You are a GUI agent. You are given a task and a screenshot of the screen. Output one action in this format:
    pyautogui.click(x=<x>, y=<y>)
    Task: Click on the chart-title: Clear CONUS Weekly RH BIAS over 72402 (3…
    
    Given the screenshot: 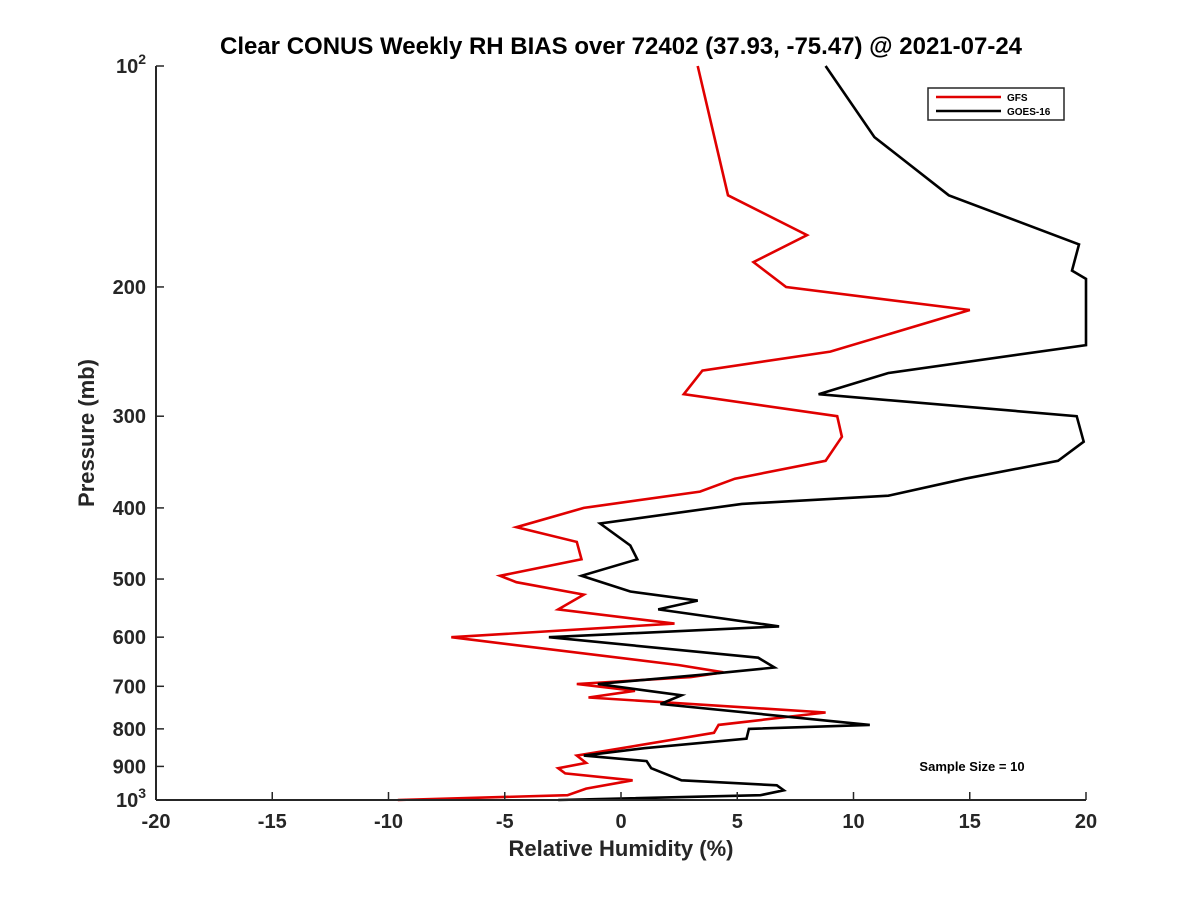 What is the action you would take?
    pyautogui.click(x=621, y=46)
    